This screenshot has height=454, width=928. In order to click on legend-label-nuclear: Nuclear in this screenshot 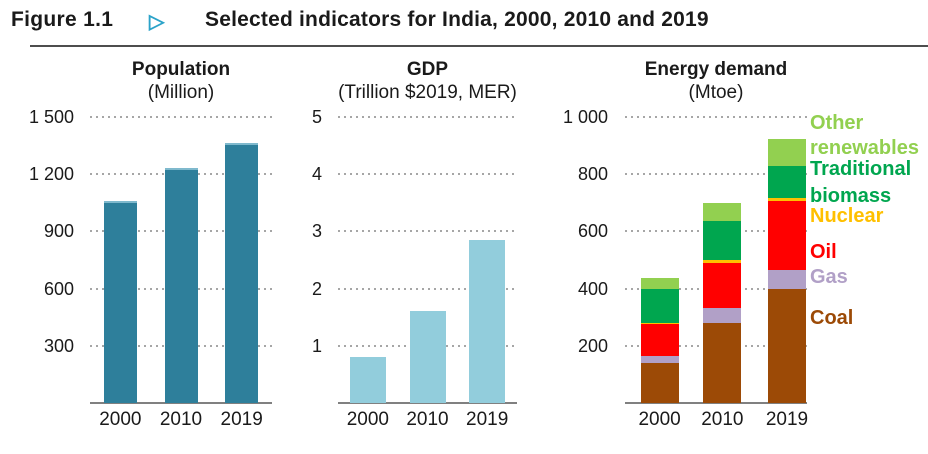, I will do `click(847, 216)`.